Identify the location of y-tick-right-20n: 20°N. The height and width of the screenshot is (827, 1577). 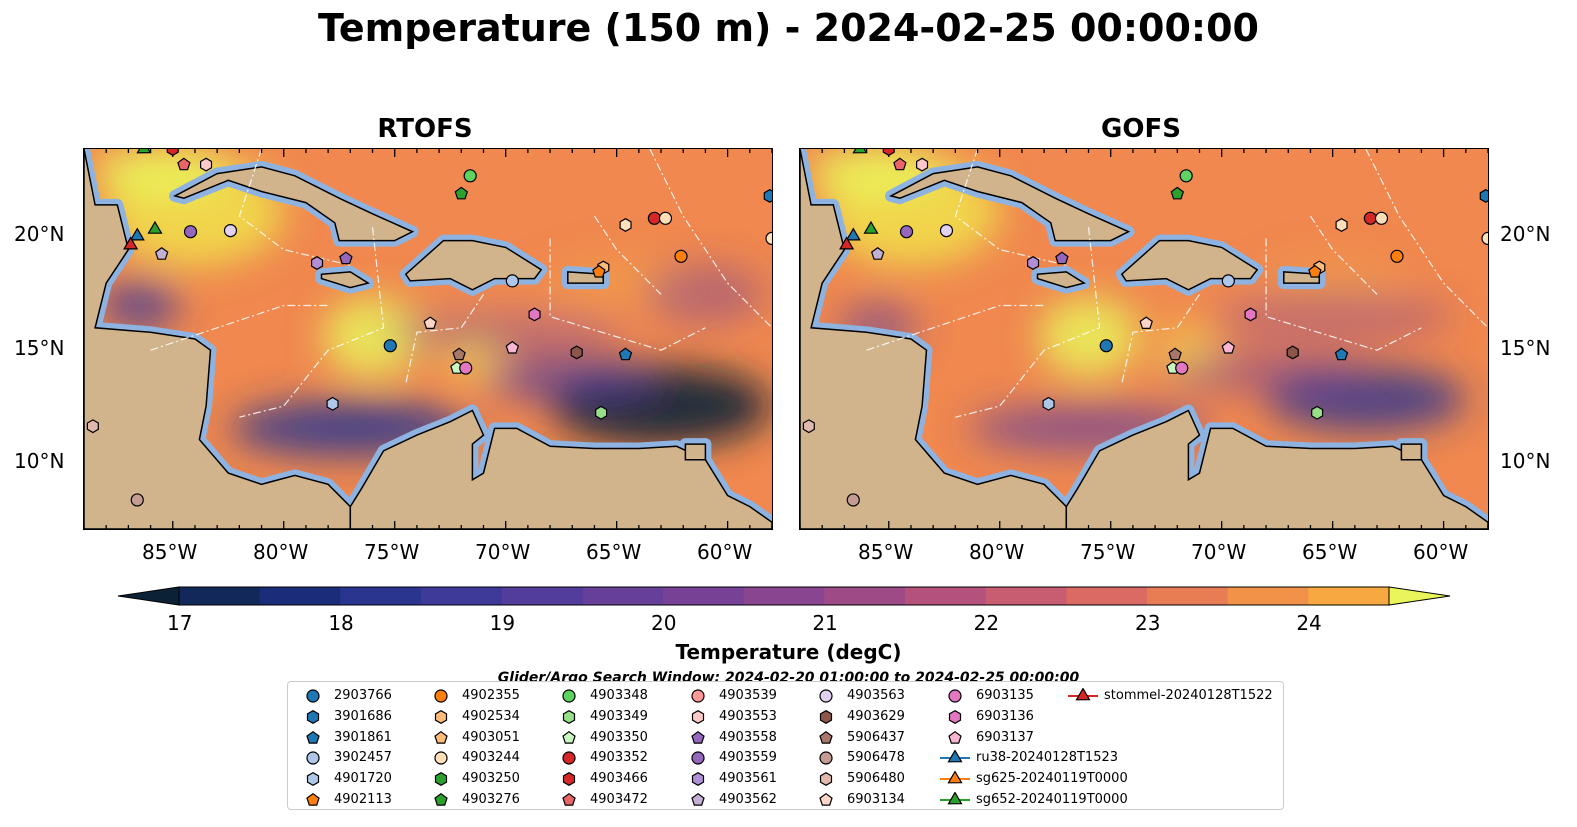
(1525, 234).